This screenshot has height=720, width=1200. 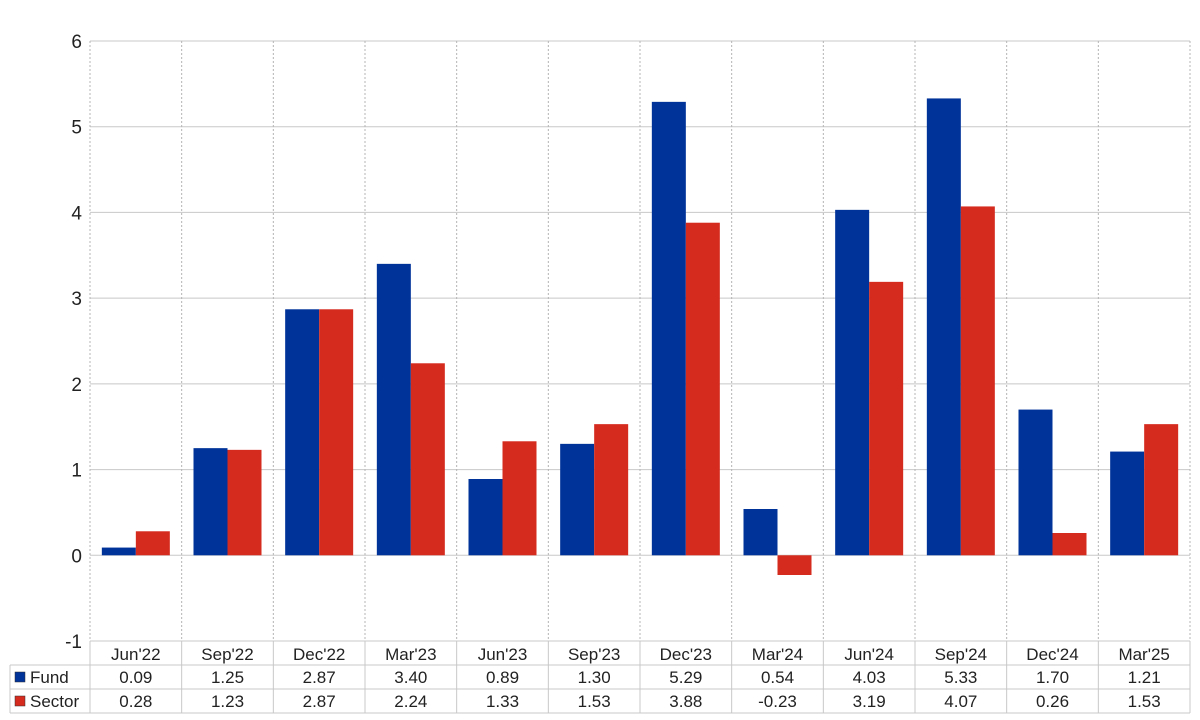 I want to click on data-label-sector: 3.19, so click(x=869, y=701).